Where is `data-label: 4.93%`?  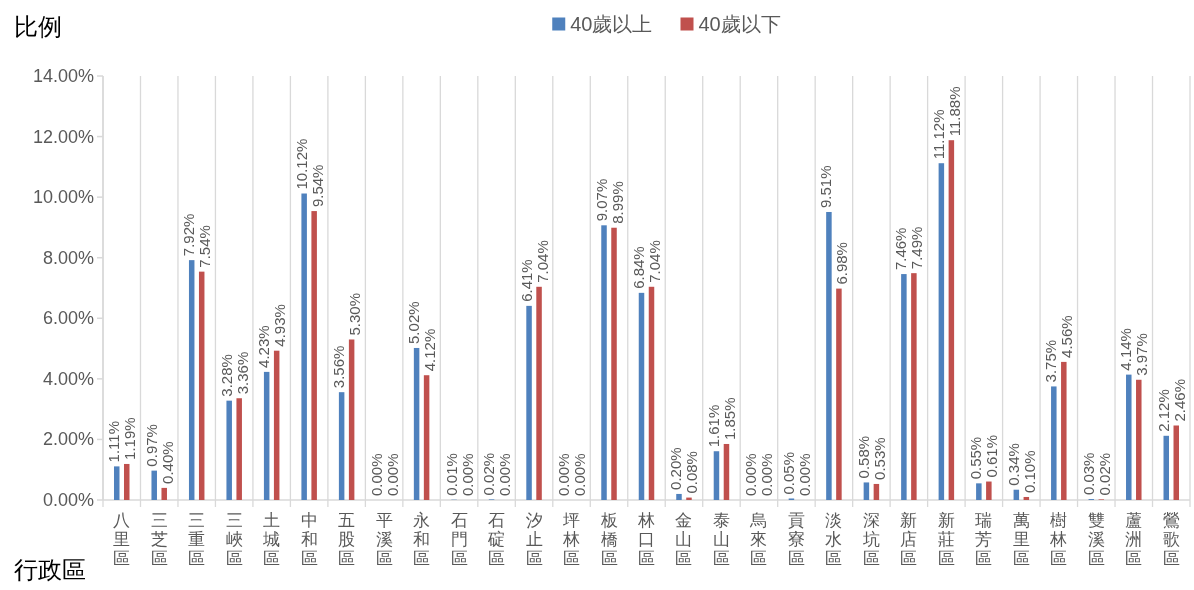 data-label: 4.93% is located at coordinates (280, 325).